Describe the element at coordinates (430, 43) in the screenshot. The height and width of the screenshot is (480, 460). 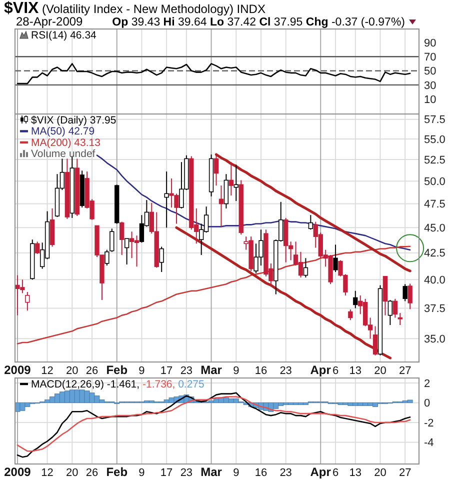
I see `y-tick-label: 90` at that location.